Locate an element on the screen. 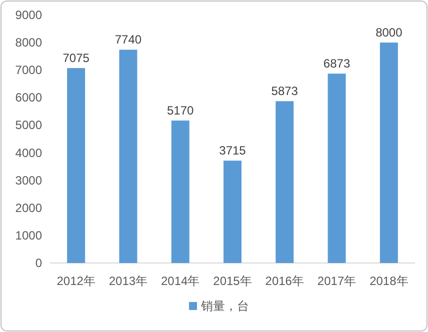 The height and width of the screenshot is (332, 428). legend-label: 销量，台 is located at coordinates (224, 306).